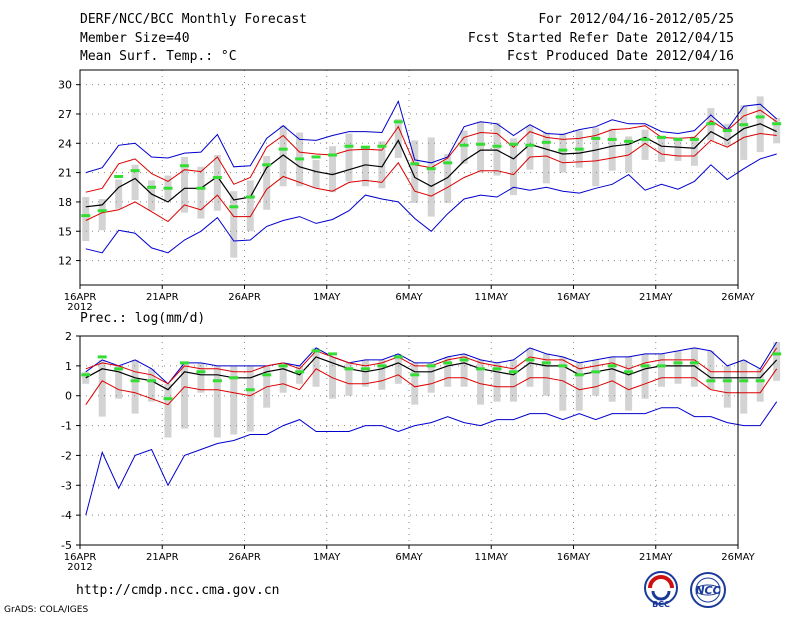 Image resolution: width=800 pixels, height=618 pixels. What do you see at coordinates (244, 297) in the screenshot?
I see `x-tick-label: 26APR` at bounding box center [244, 297].